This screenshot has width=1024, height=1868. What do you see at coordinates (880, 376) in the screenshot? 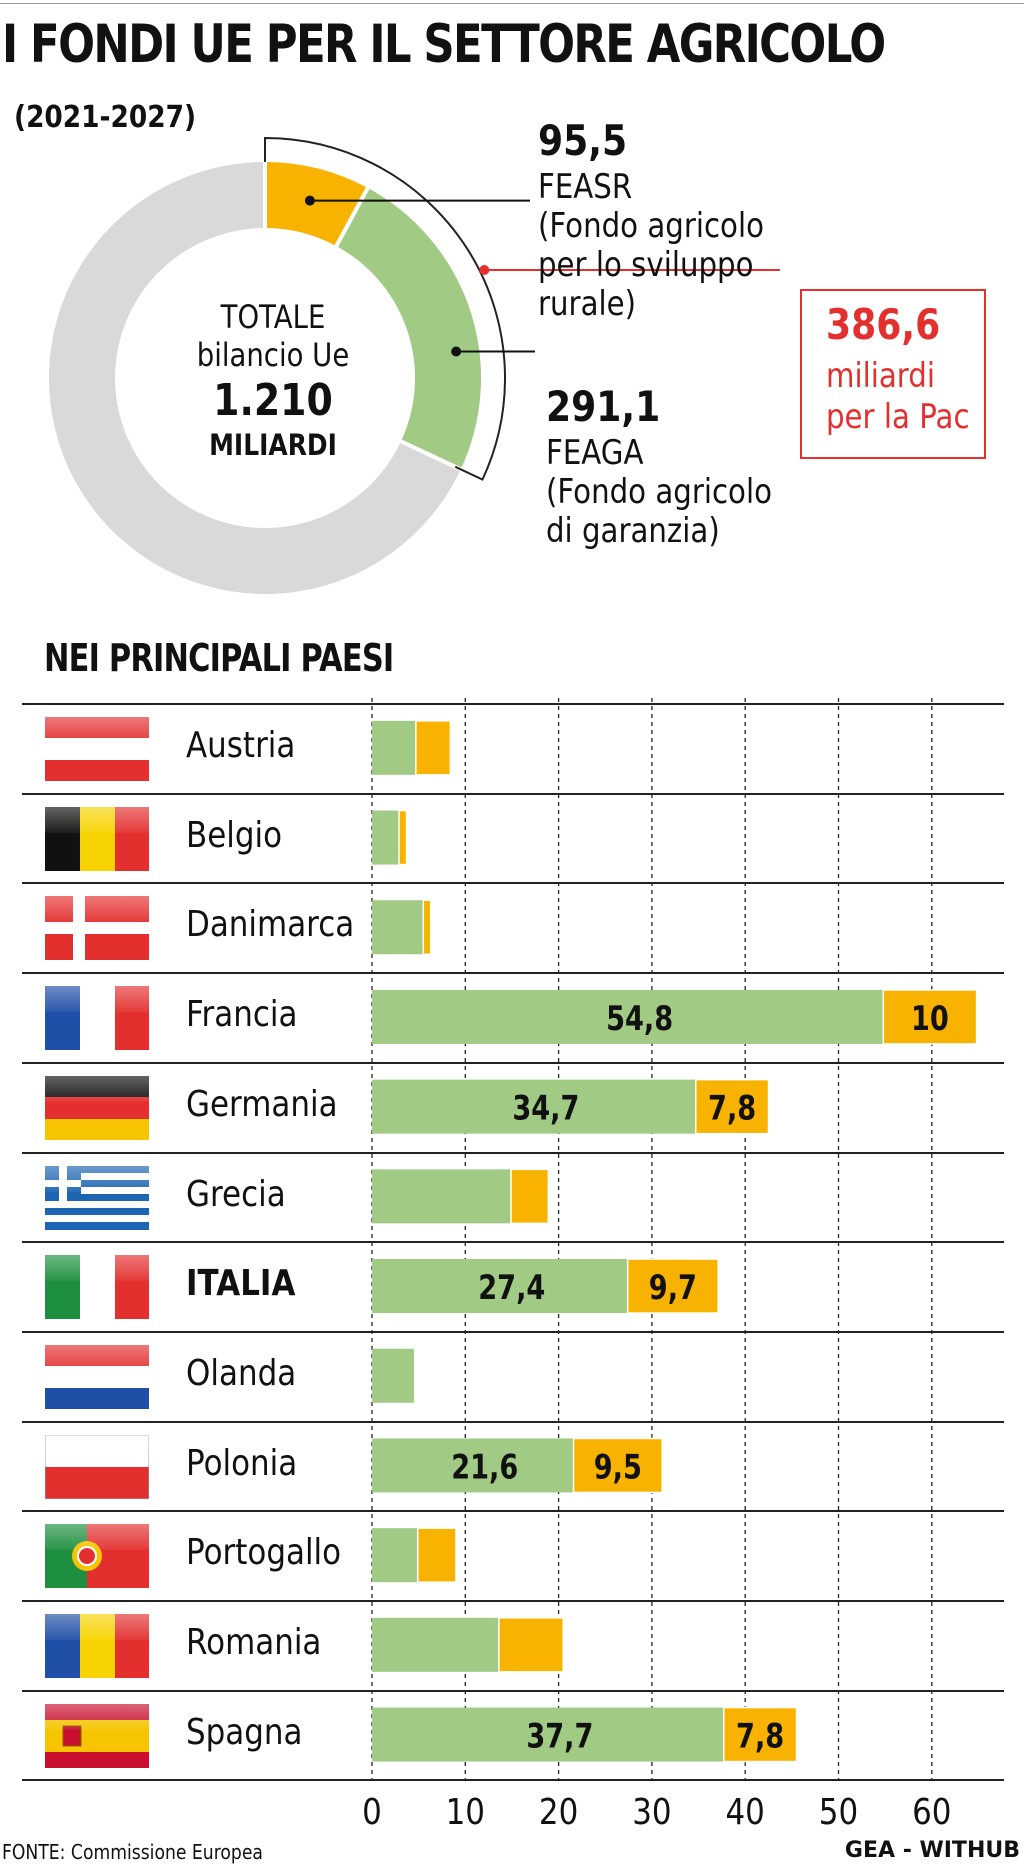
I see `pac-label-line1: miliardi` at bounding box center [880, 376].